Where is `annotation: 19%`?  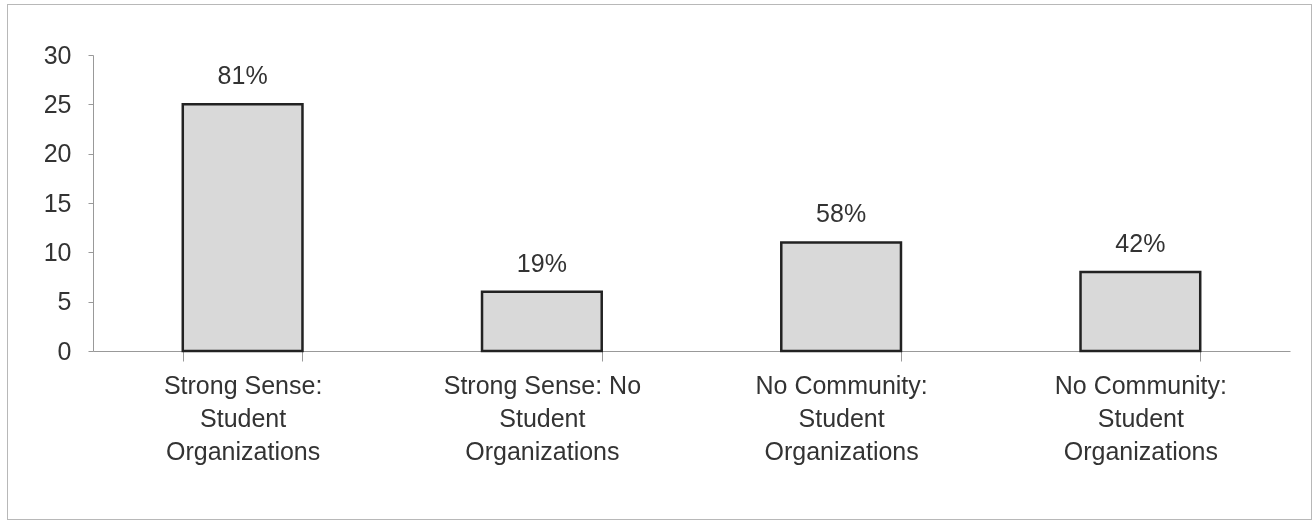
annotation: 19% is located at coordinates (541, 262).